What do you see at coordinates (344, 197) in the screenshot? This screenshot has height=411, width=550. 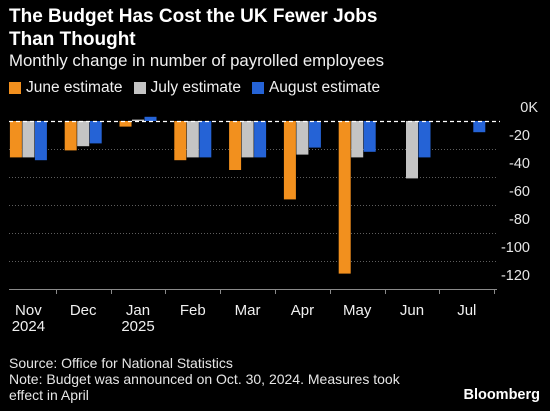 I see `bar-june-estimate-may` at bounding box center [344, 197].